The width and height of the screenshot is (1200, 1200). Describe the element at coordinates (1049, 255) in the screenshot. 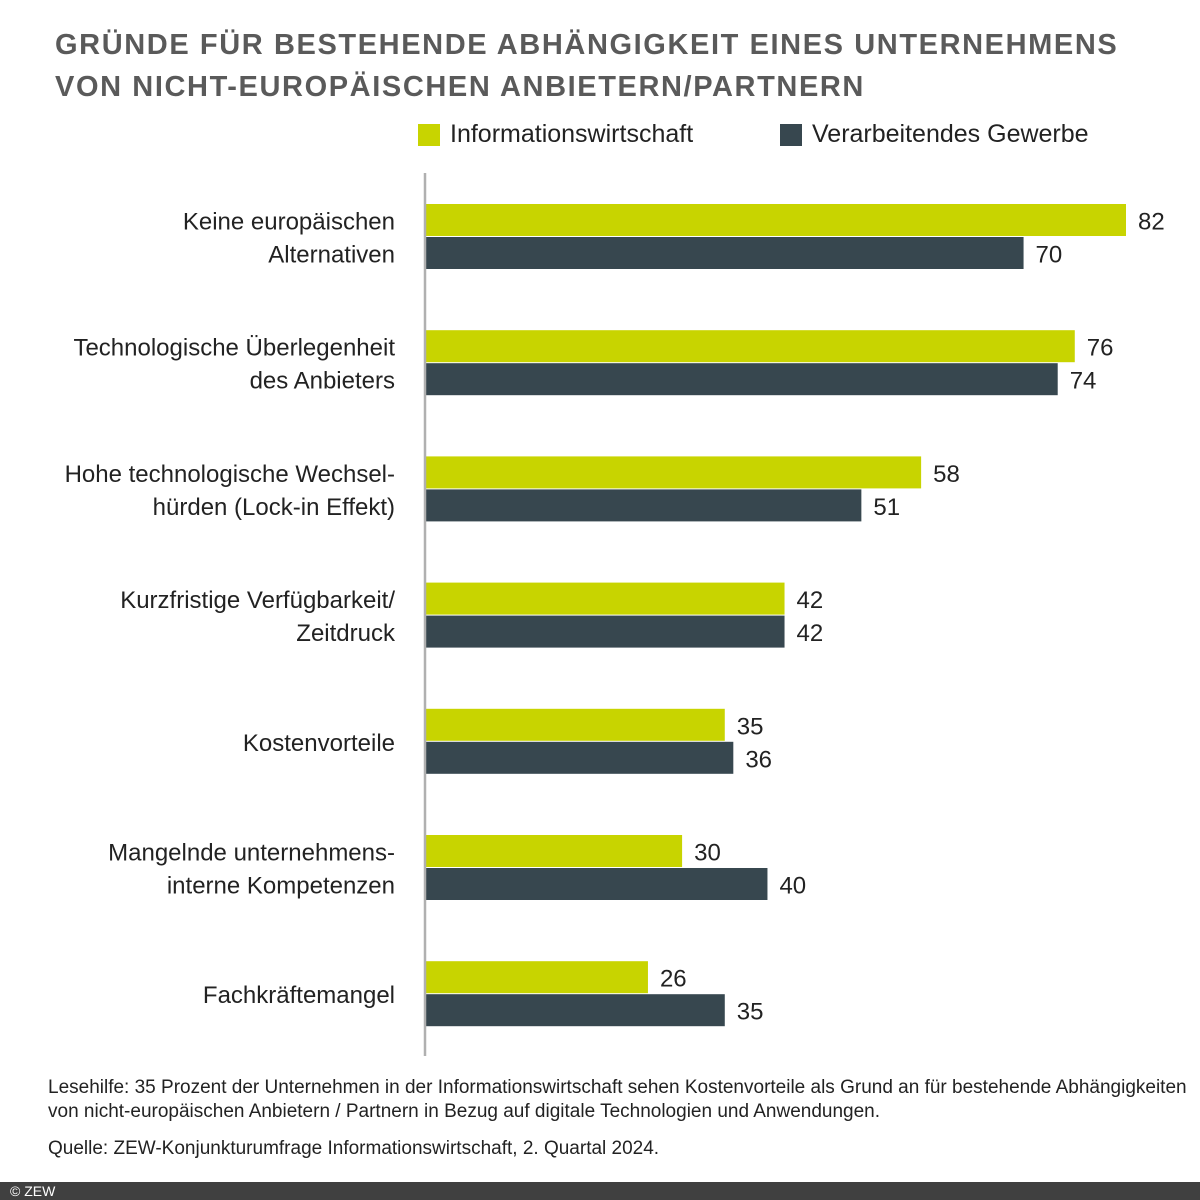

I see `data-label: 70` at that location.